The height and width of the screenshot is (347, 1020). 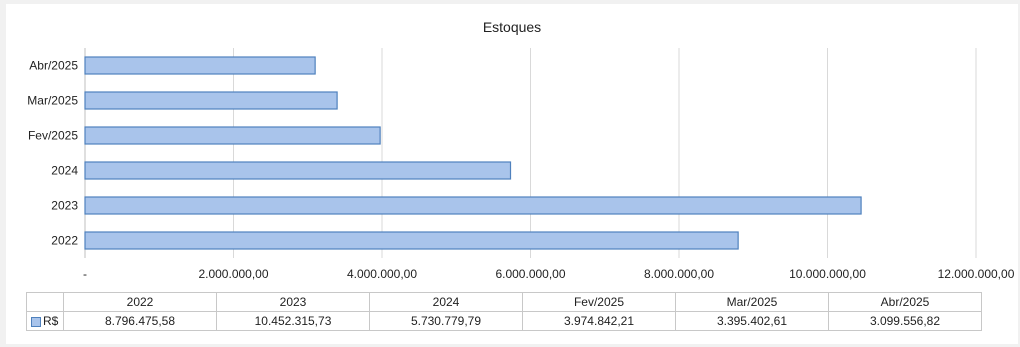 I want to click on x-tick-label: -, so click(x=85, y=274).